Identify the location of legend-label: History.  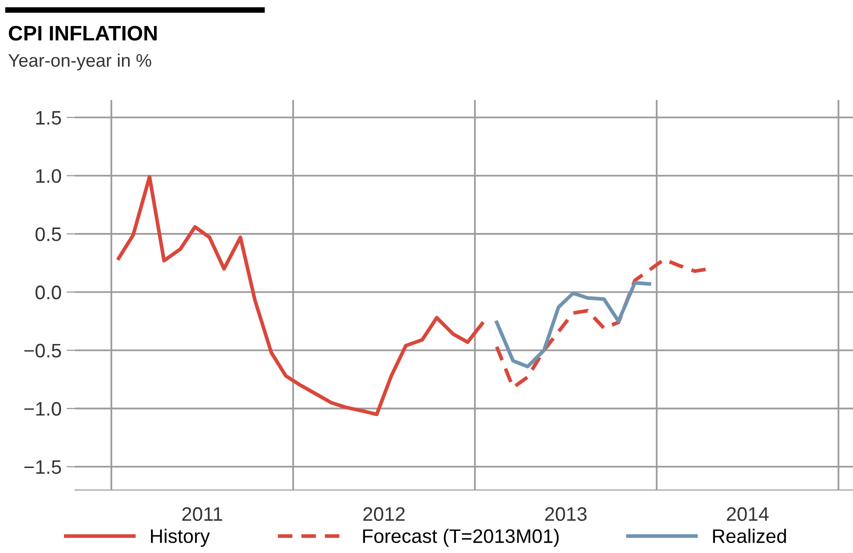
(180, 537).